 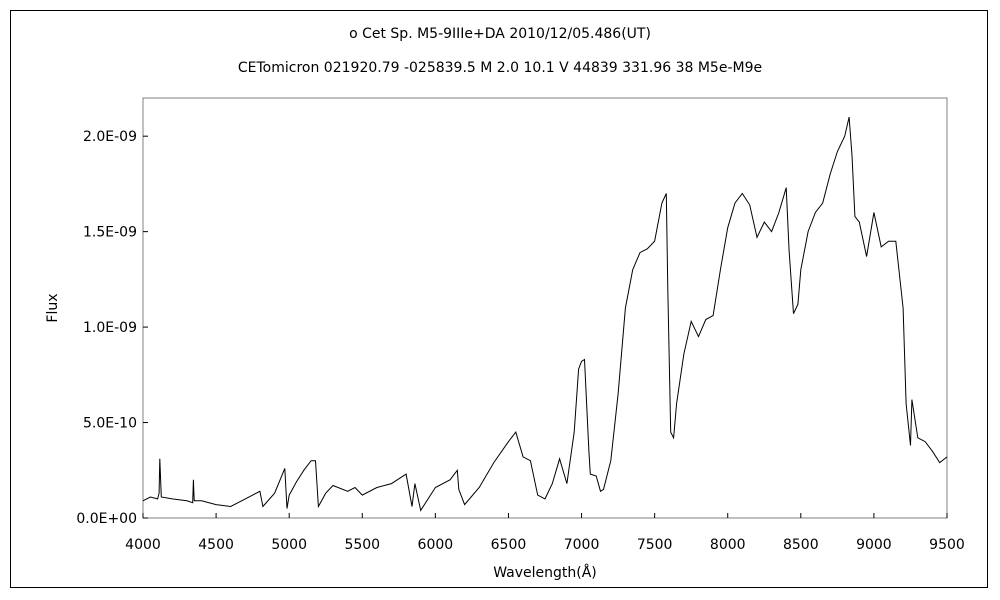 What do you see at coordinates (509, 545) in the screenshot?
I see `x-tick-label: 6500` at bounding box center [509, 545].